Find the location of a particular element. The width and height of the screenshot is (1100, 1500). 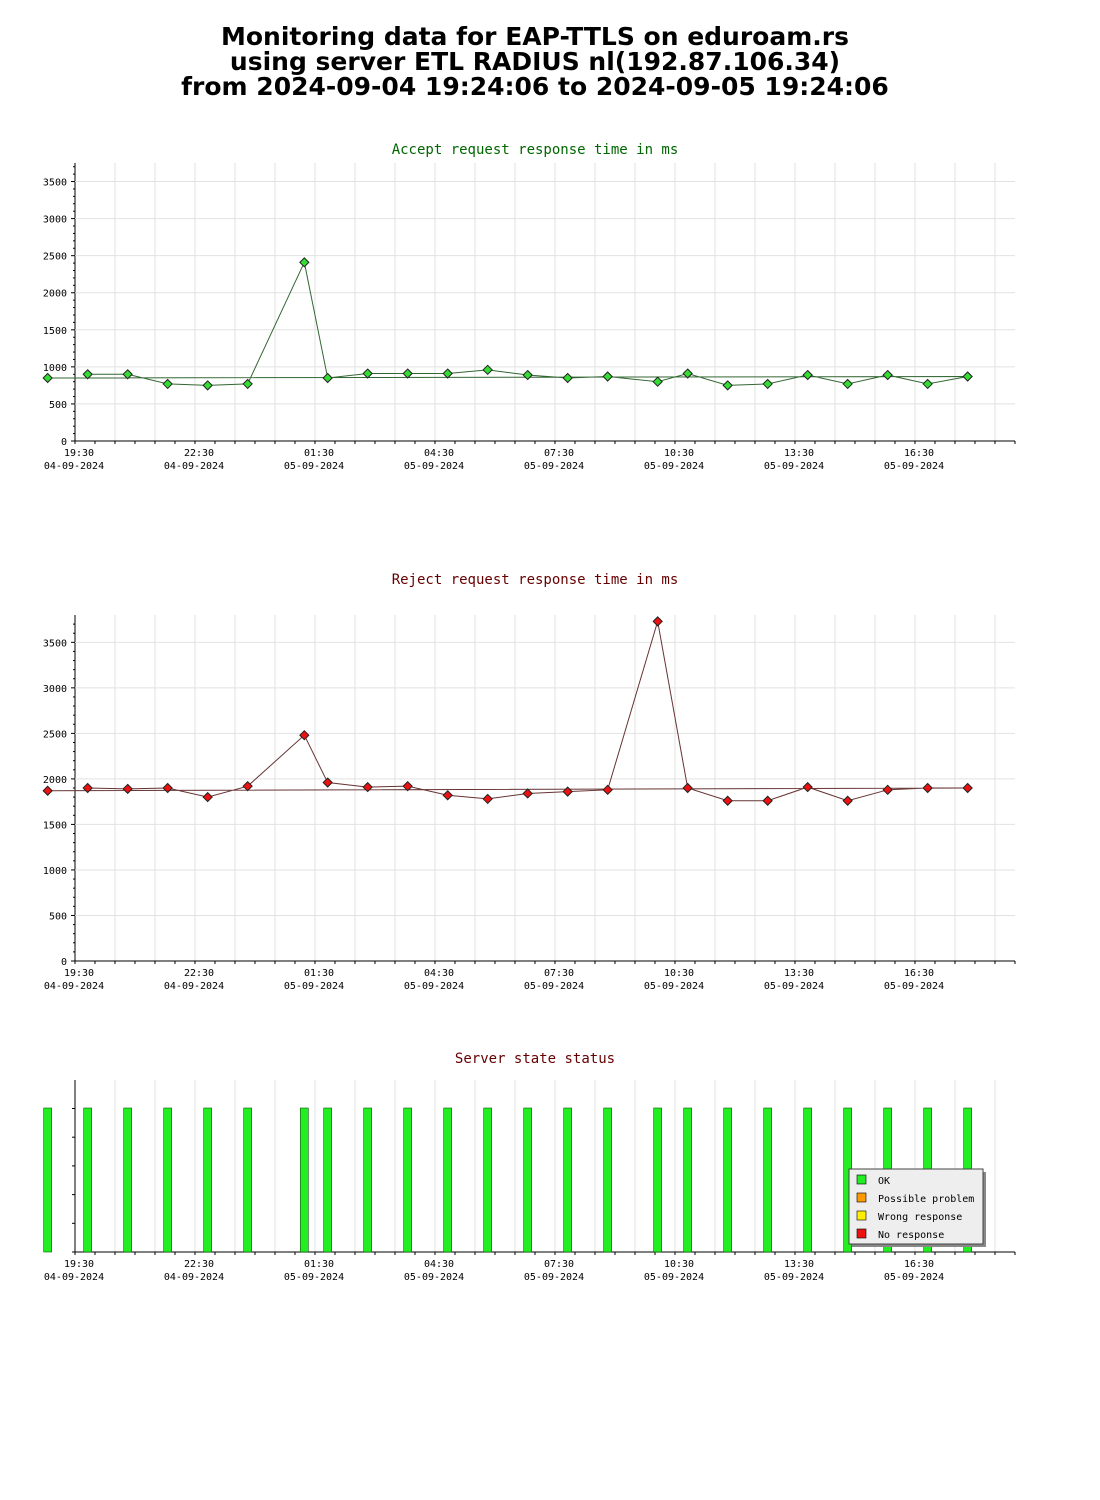

chart1-y-tick-label: 1000 is located at coordinates (55, 368).